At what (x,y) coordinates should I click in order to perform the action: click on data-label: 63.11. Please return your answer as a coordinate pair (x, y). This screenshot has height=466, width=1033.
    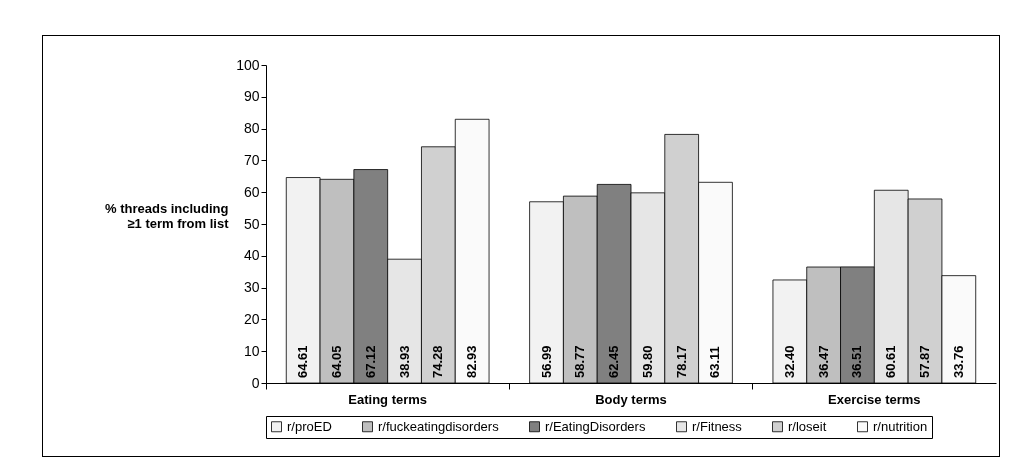
    Looking at the image, I should click on (715, 362).